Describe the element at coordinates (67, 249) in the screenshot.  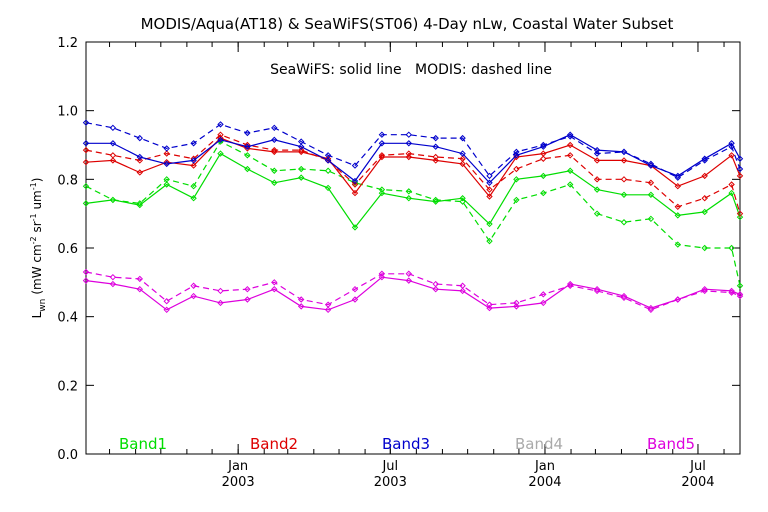
I see `y-tick-label-3: 0.6` at that location.